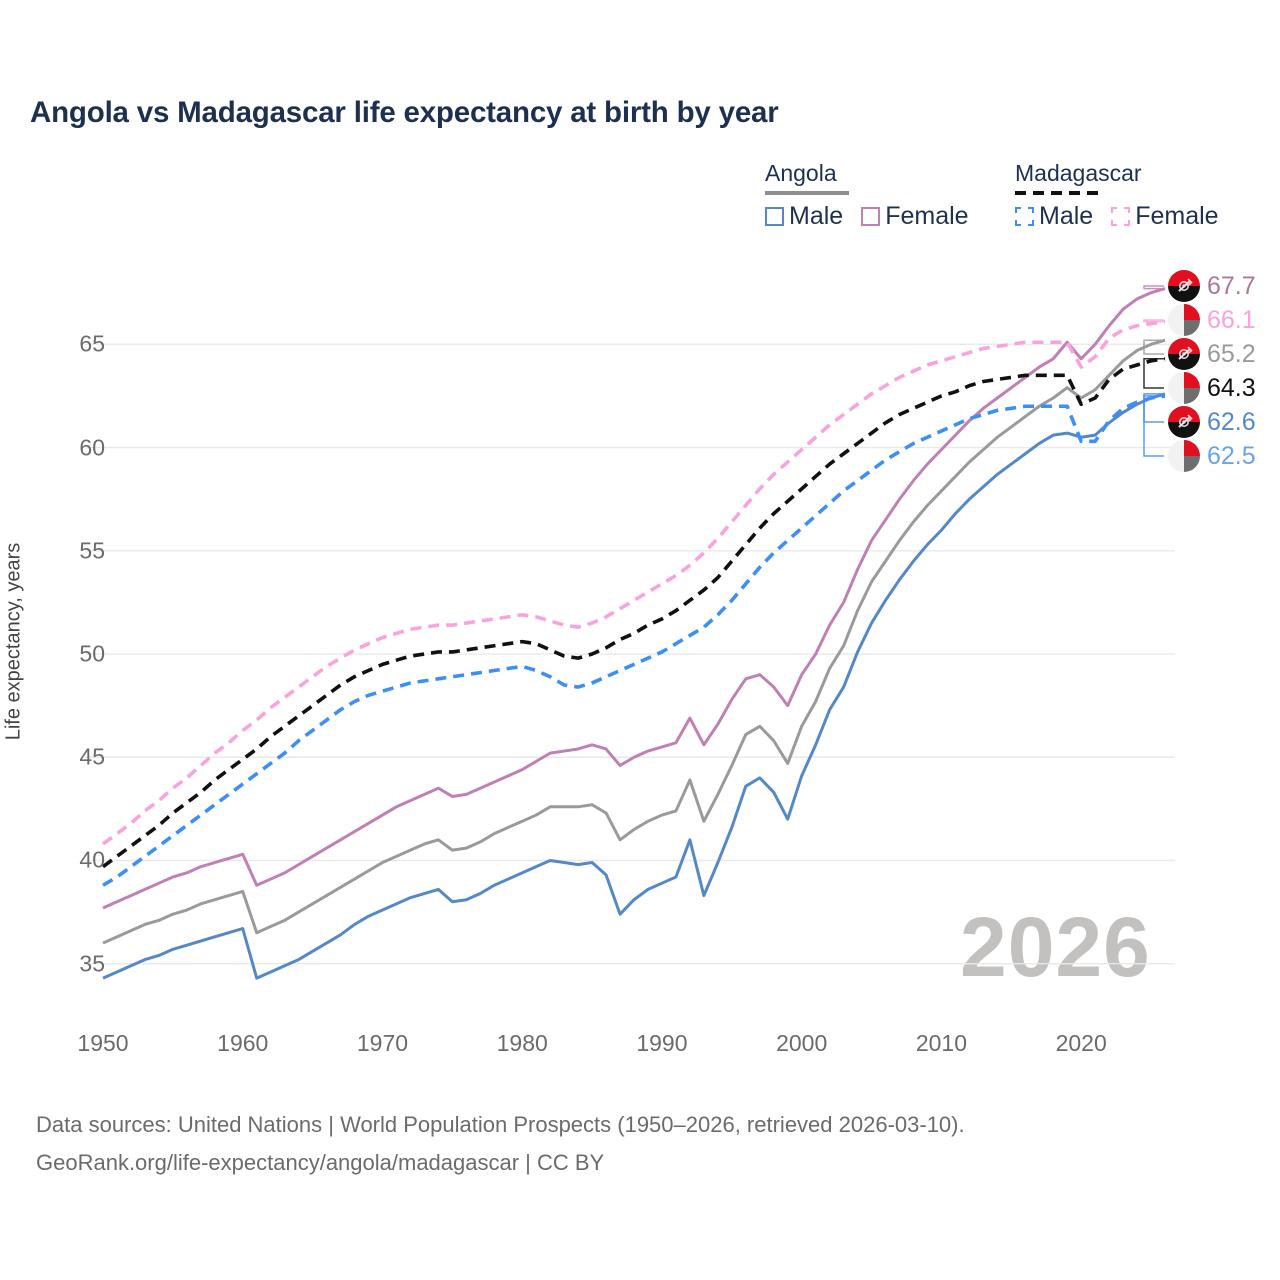 This screenshot has height=1280, width=1280. Describe the element at coordinates (103, 1043) in the screenshot. I see `x-axis-tick-label: 1950` at that location.